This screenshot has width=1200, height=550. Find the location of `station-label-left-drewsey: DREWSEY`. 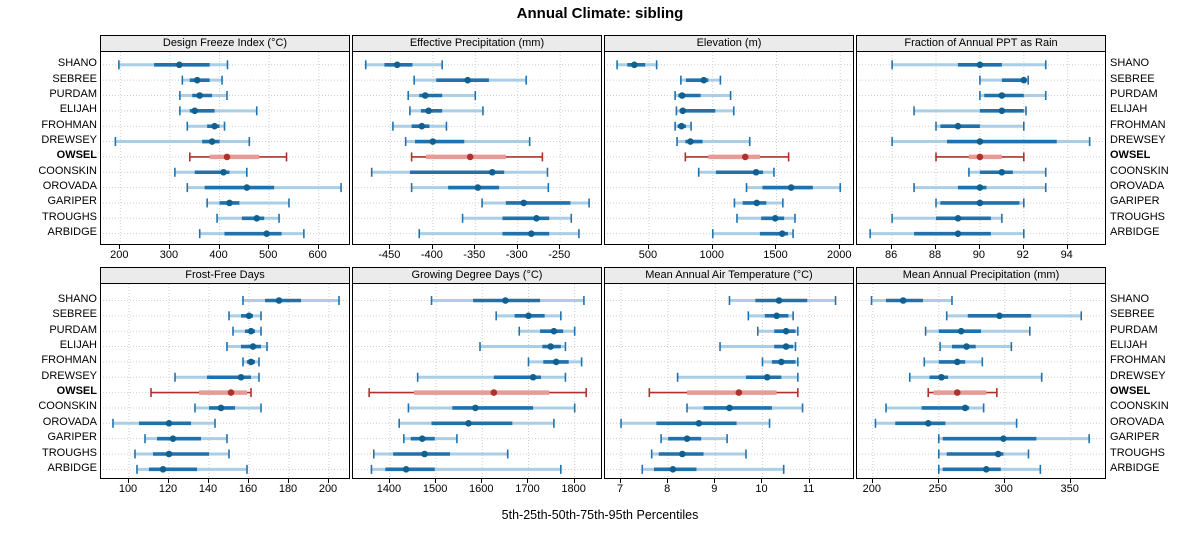

station-label-left-drewsey: DREWSEY is located at coordinates (69, 140).